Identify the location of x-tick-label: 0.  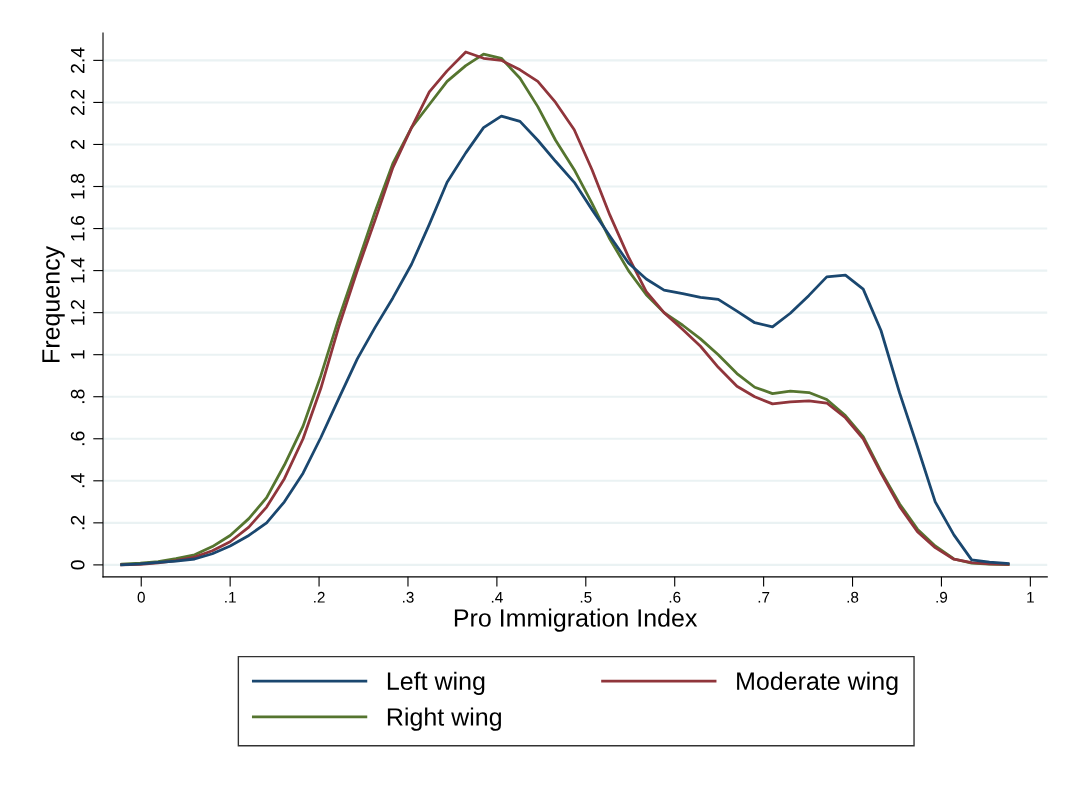
(141, 597).